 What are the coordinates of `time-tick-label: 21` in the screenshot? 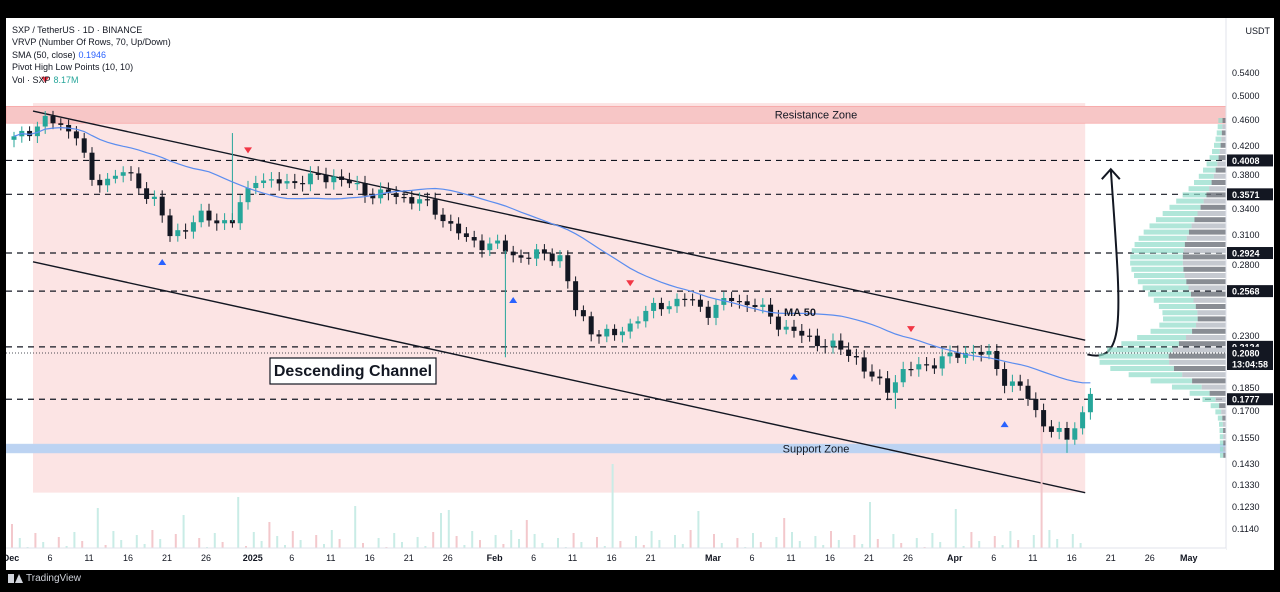 It's located at (651, 558).